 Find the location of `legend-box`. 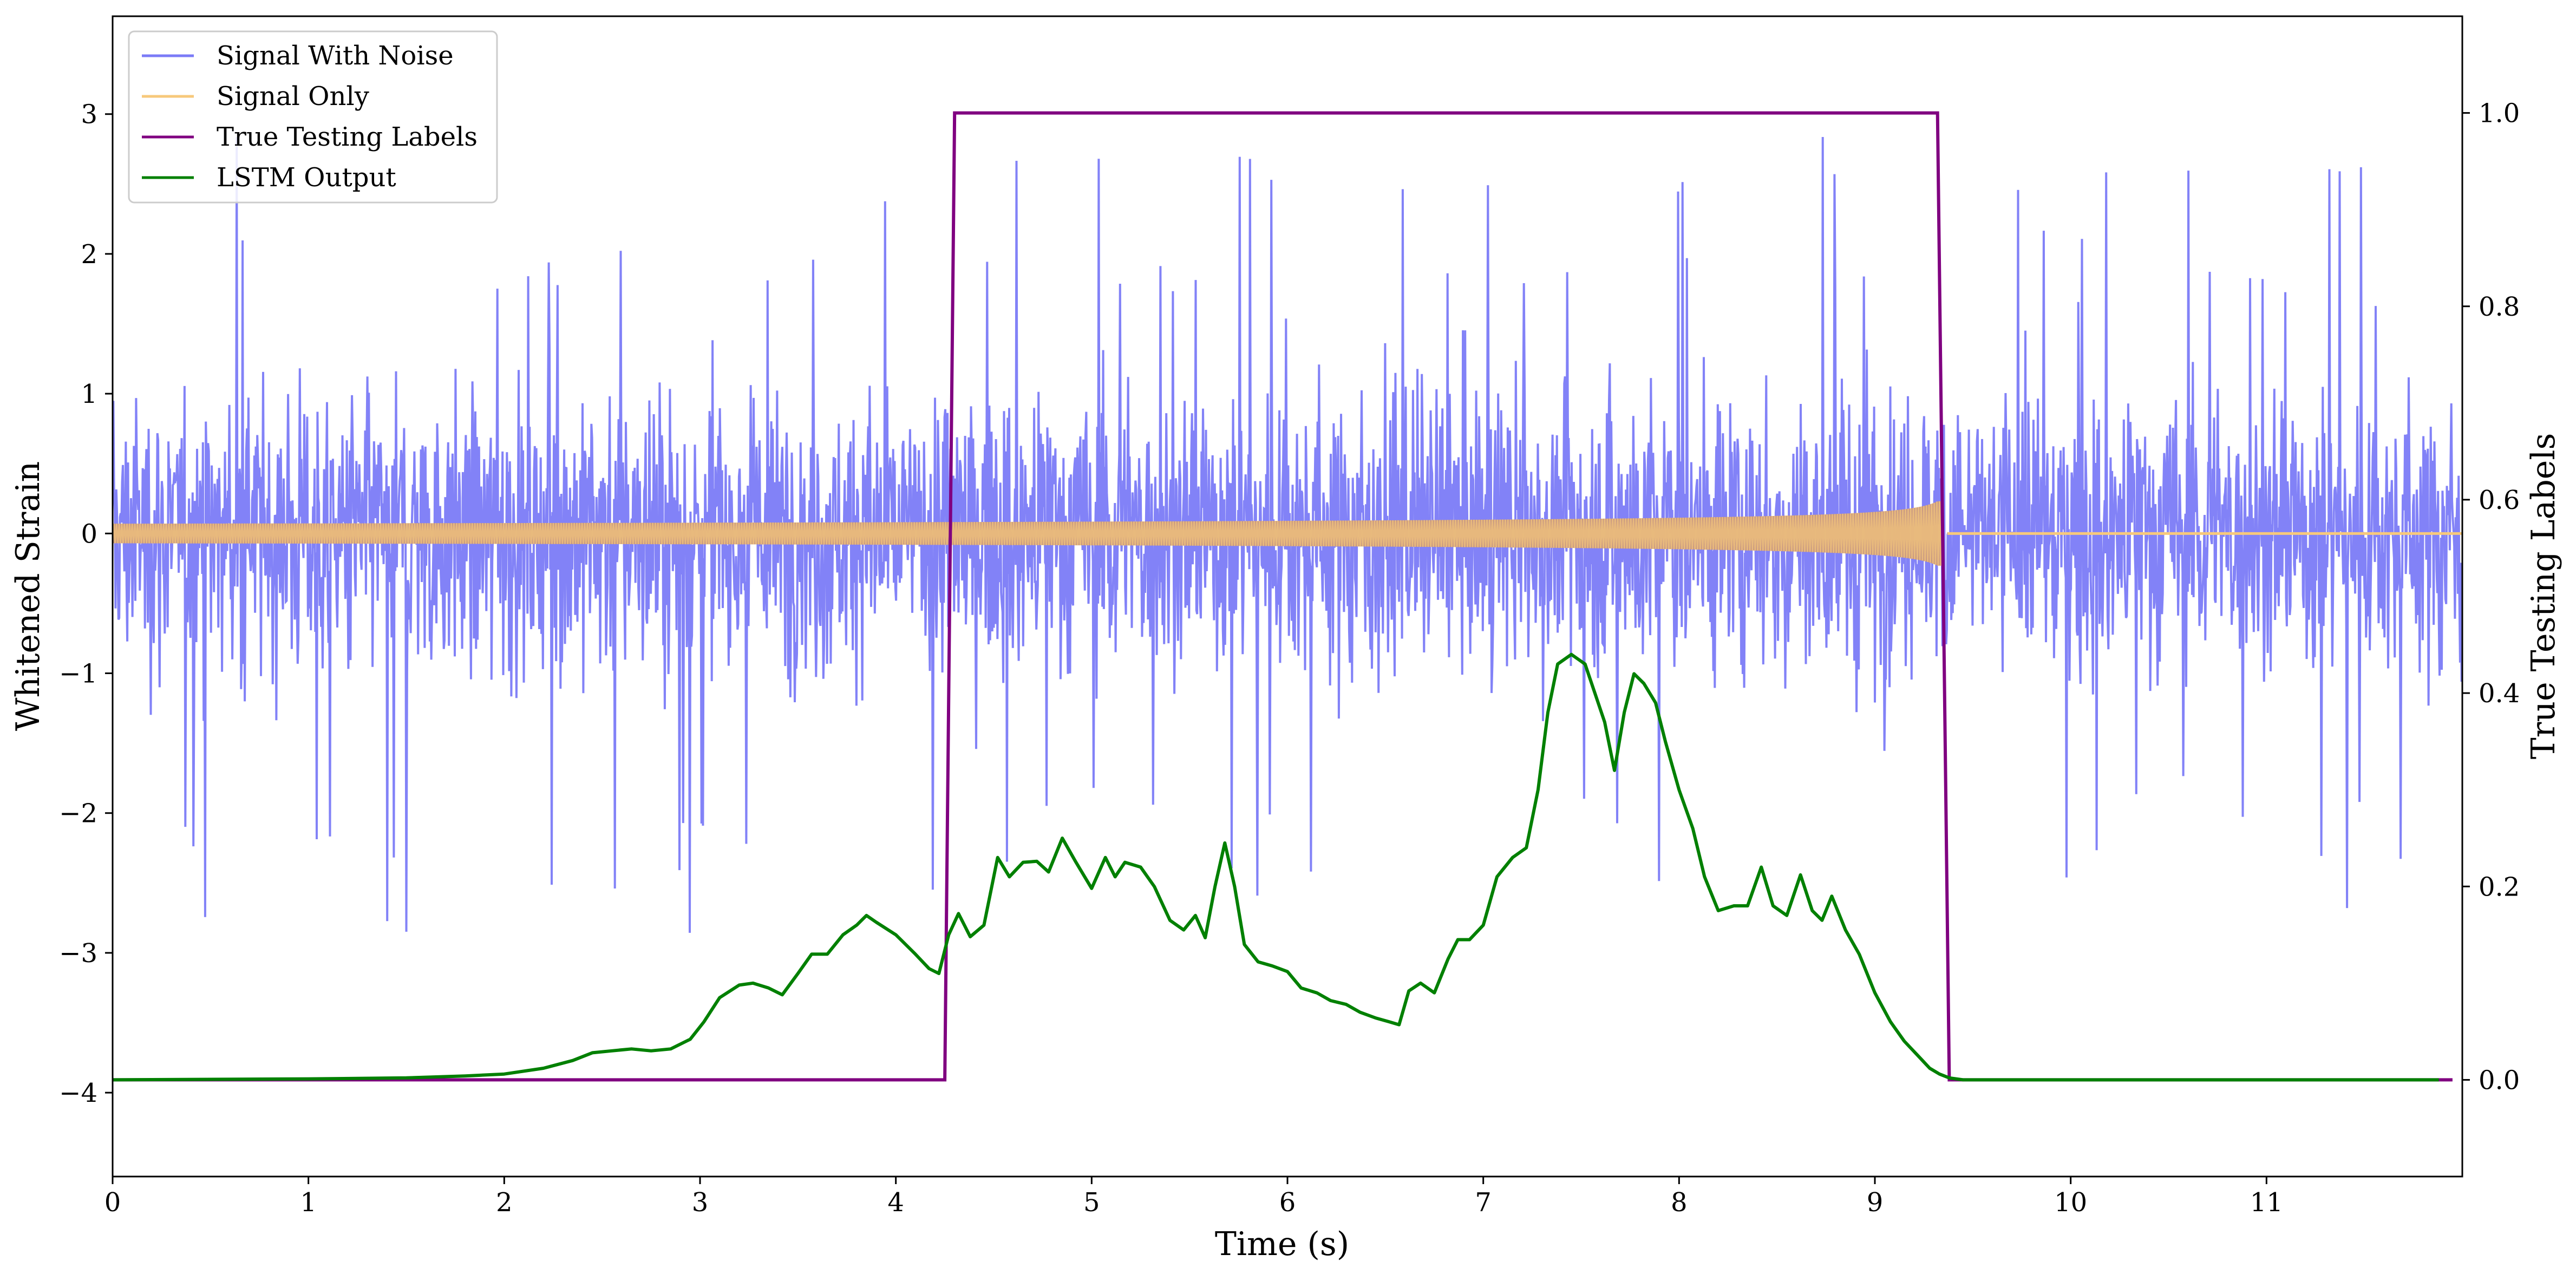

legend-box is located at coordinates (313, 117).